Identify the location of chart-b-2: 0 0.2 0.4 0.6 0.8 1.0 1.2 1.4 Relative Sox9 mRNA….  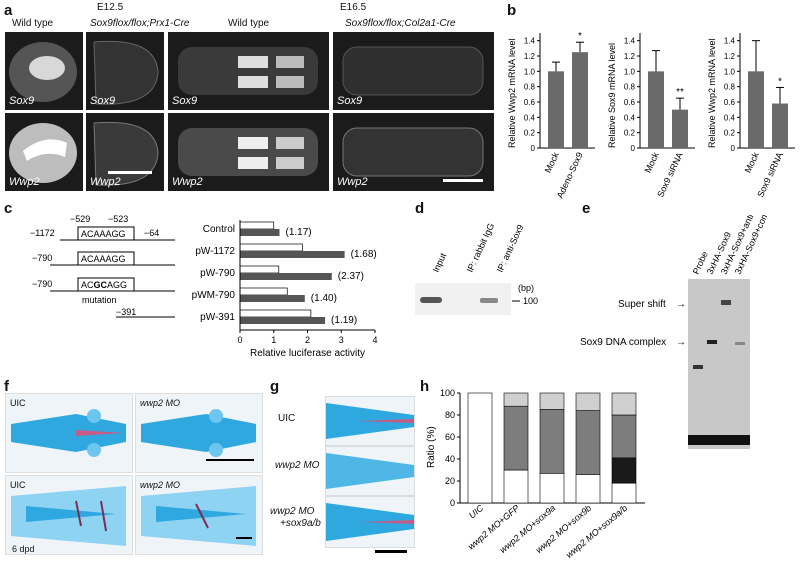
(651, 116).